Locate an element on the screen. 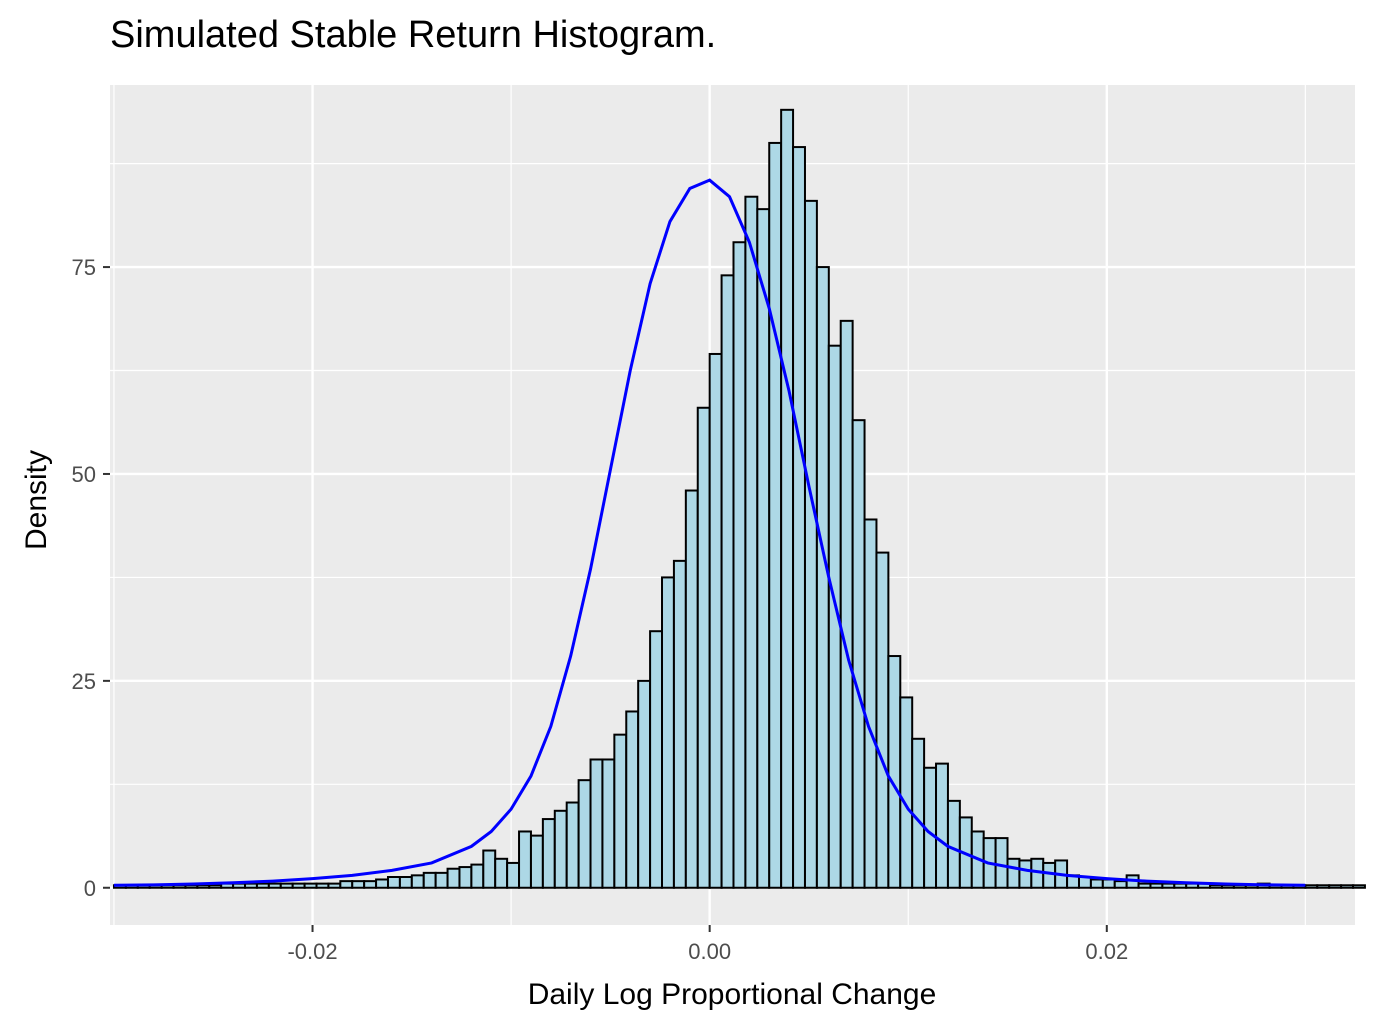 Image resolution: width=1375 pixels, height=1030 pixels. x-tick-label: -0.02 is located at coordinates (312, 951).